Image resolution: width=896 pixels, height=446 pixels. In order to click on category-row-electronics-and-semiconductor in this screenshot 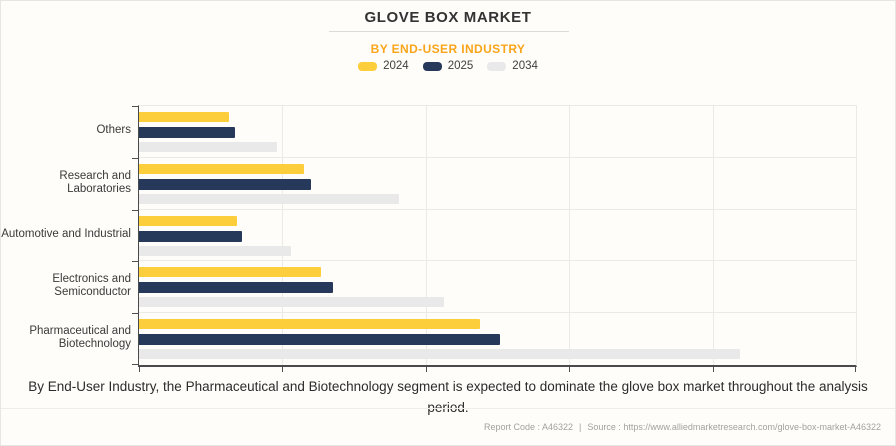, I will do `click(497, 287)`.